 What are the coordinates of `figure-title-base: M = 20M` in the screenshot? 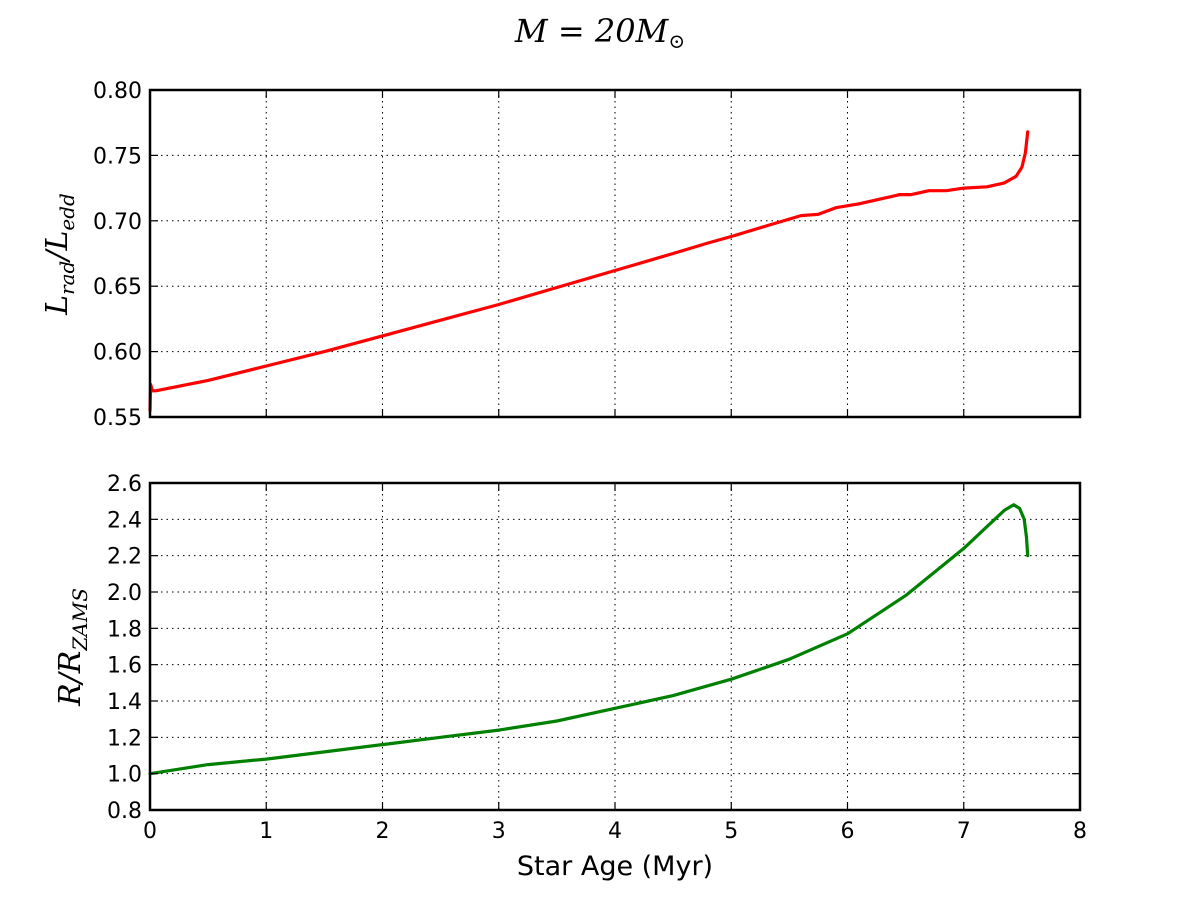 It's located at (592, 31).